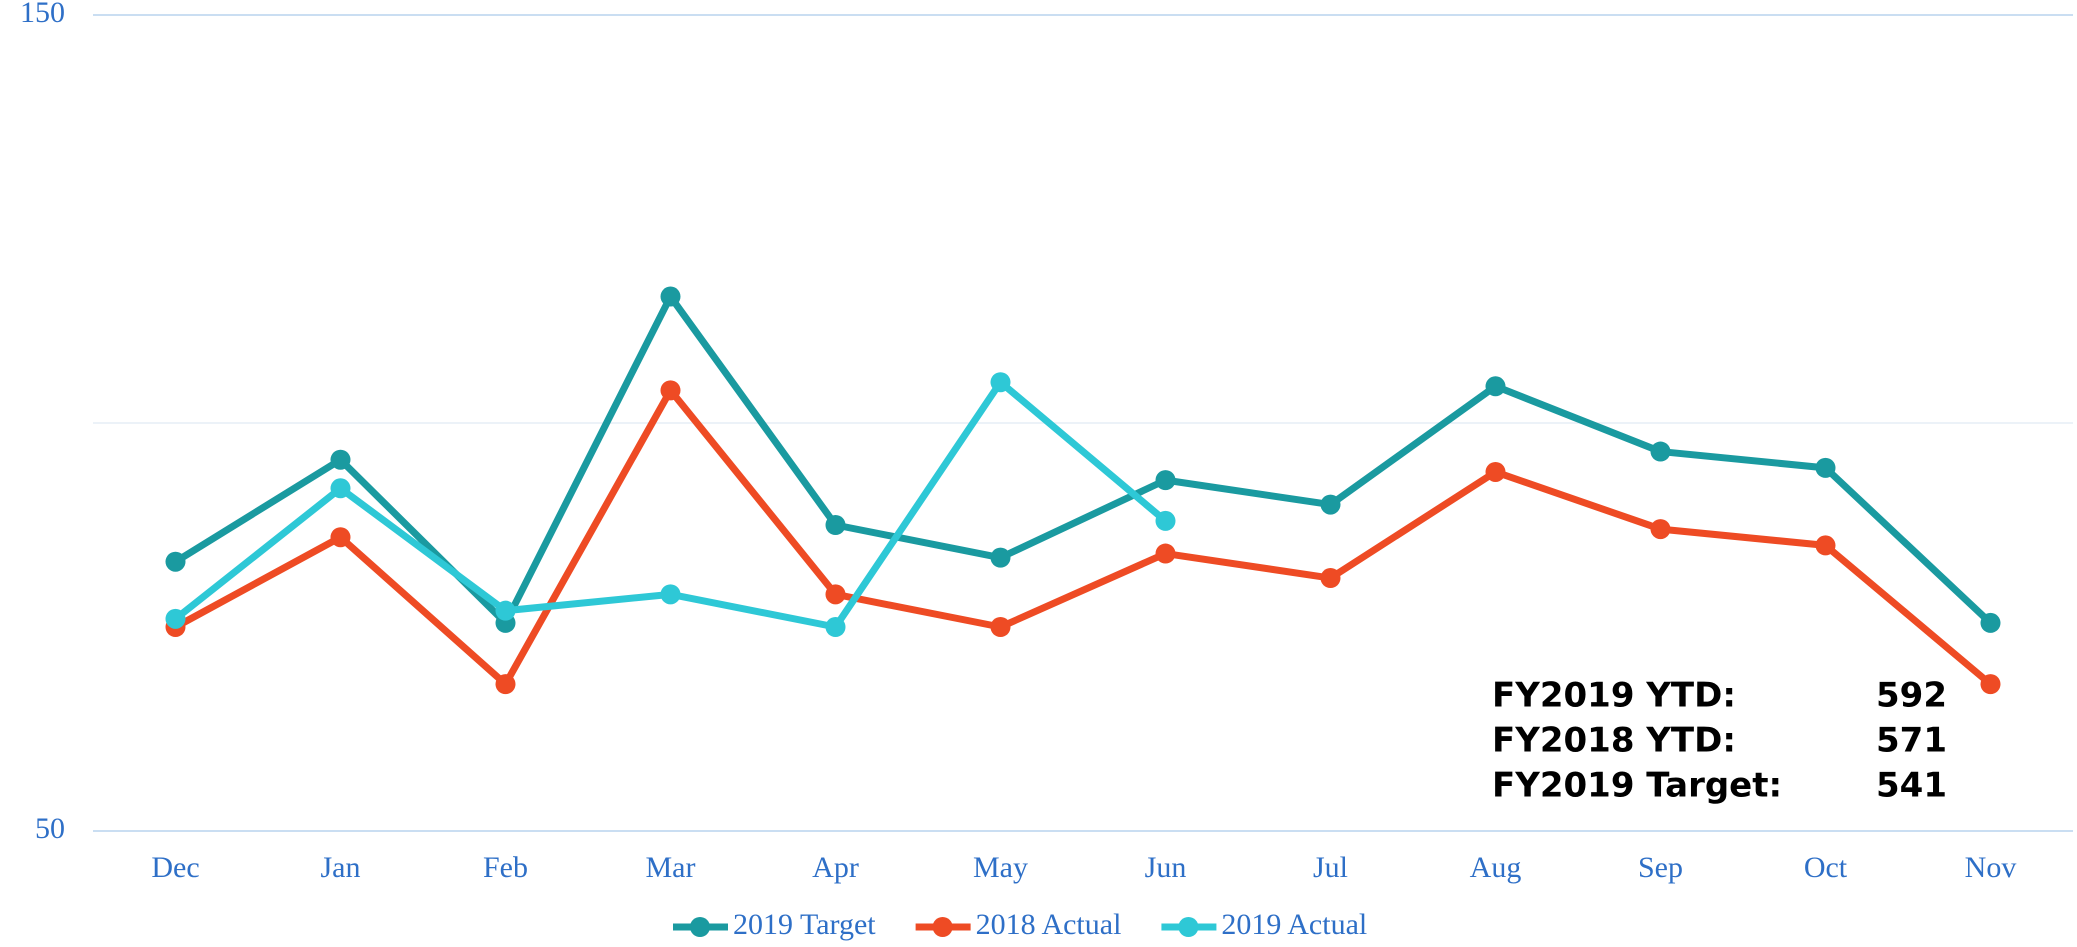  Describe the element at coordinates (1826, 867) in the screenshot. I see `x-tick-label: Oct` at that location.